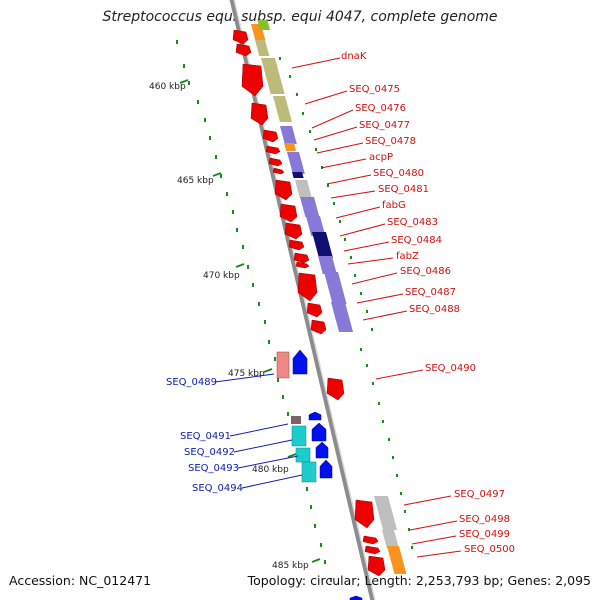 The image size is (600, 600). What do you see at coordinates (80, 580) in the screenshot?
I see `accession-label: Accession: NC_012471` at bounding box center [80, 580].